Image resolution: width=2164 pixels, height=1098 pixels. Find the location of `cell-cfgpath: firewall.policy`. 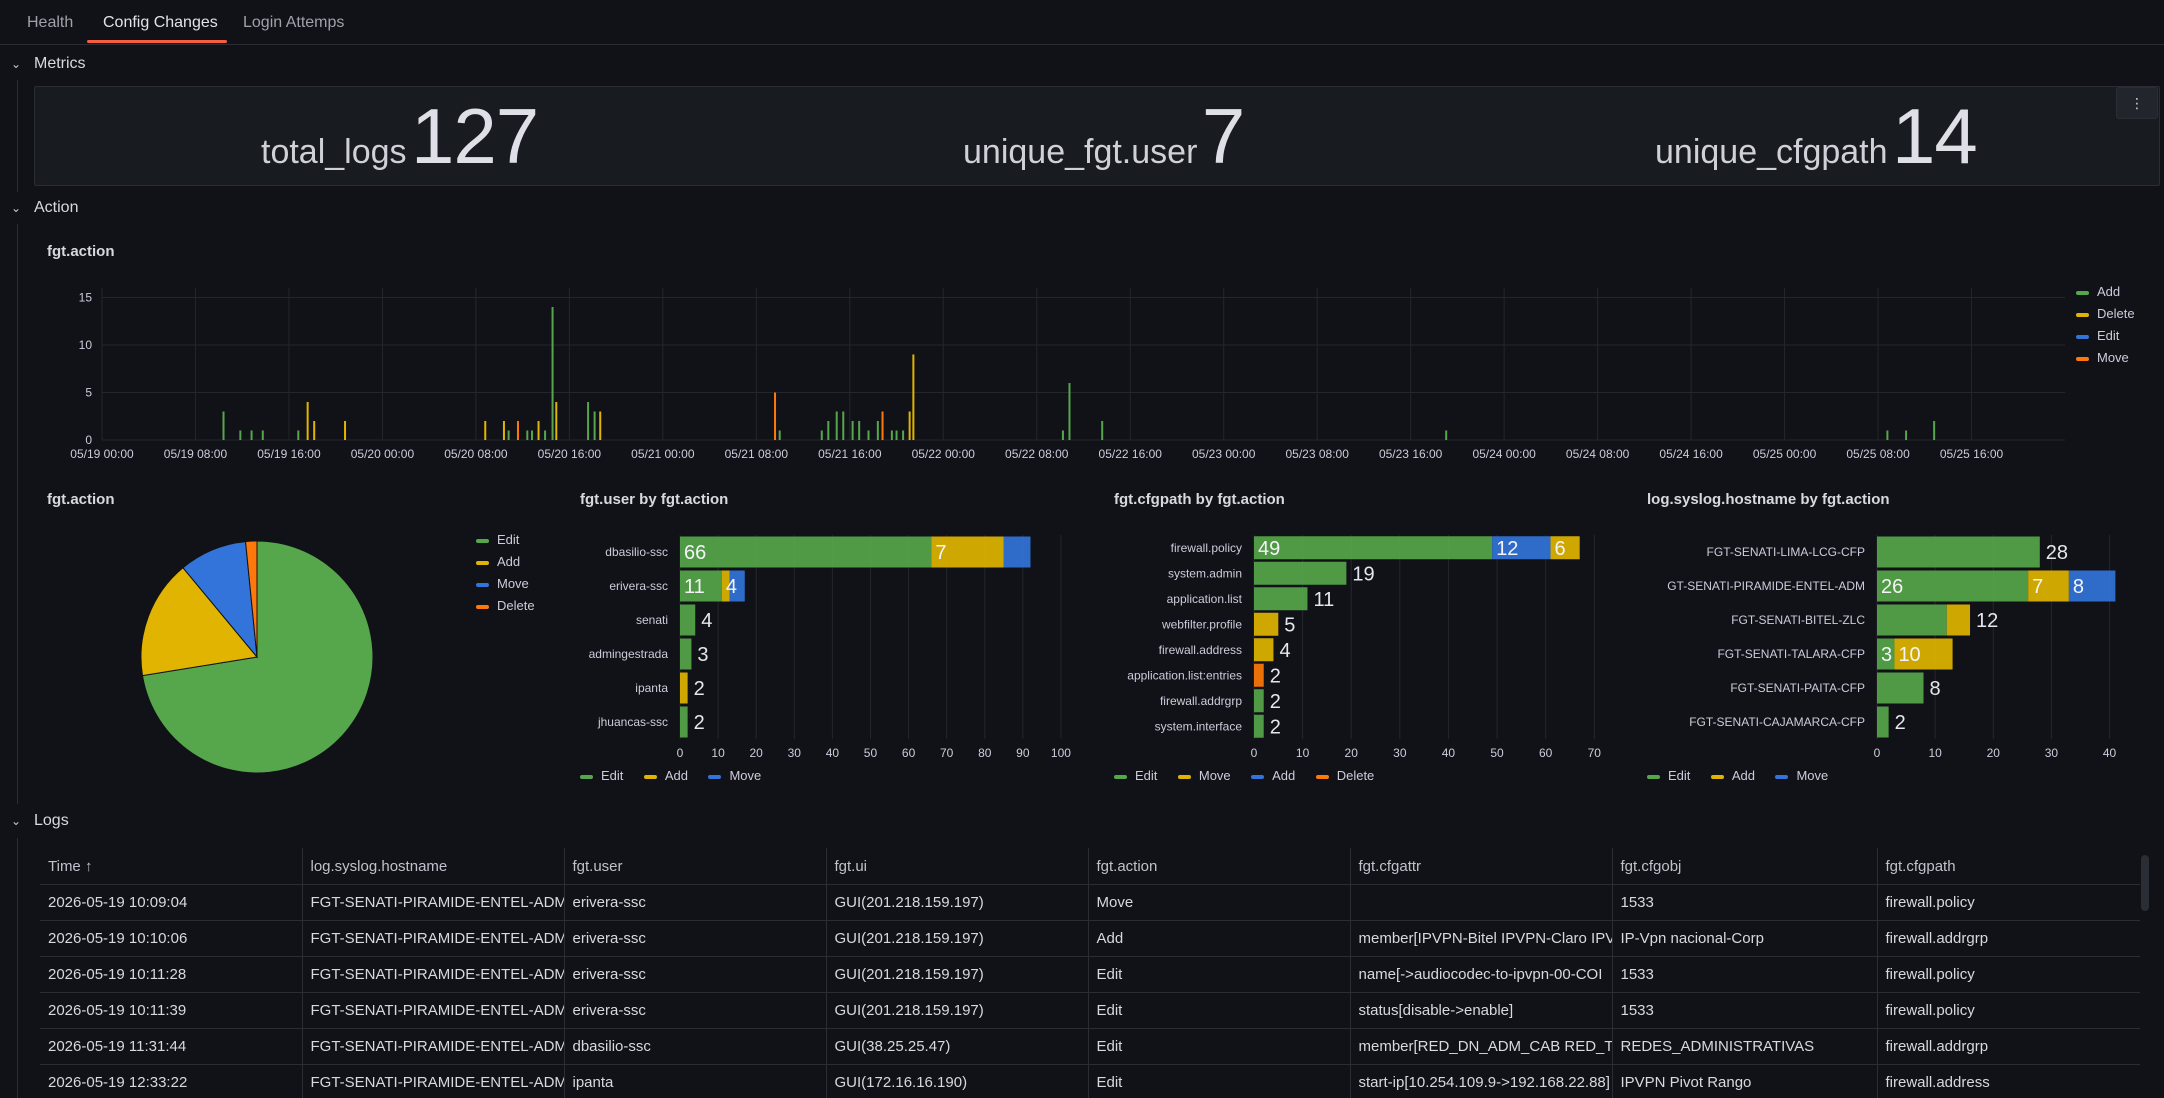

cell-cfgpath: firewall.policy is located at coordinates (2008, 902).